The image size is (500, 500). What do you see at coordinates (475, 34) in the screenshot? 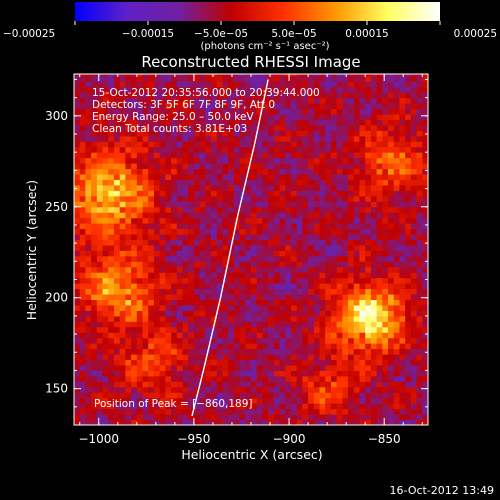
I see `colorbar-tick-label: 0.00025` at bounding box center [475, 34].